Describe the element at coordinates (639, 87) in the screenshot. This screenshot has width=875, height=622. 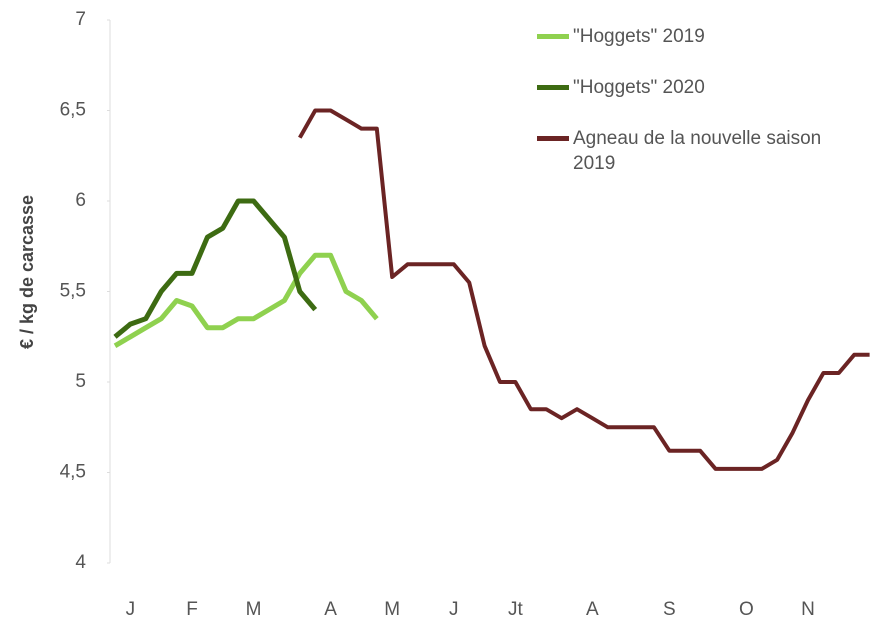
I see `legend-label: "Hoggets" 2020` at that location.